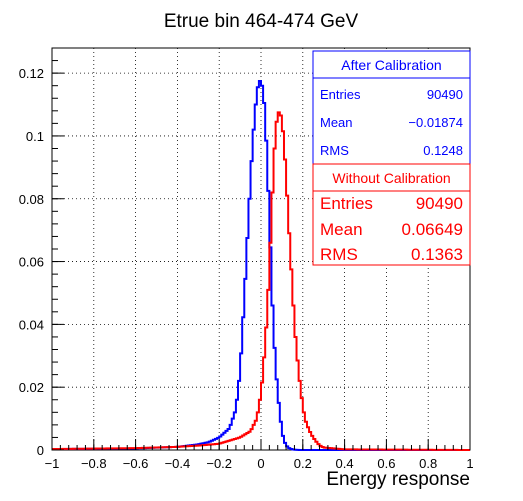 This screenshot has height=501, width=523. I want to click on y-tick-label: 0.02, so click(31, 387).